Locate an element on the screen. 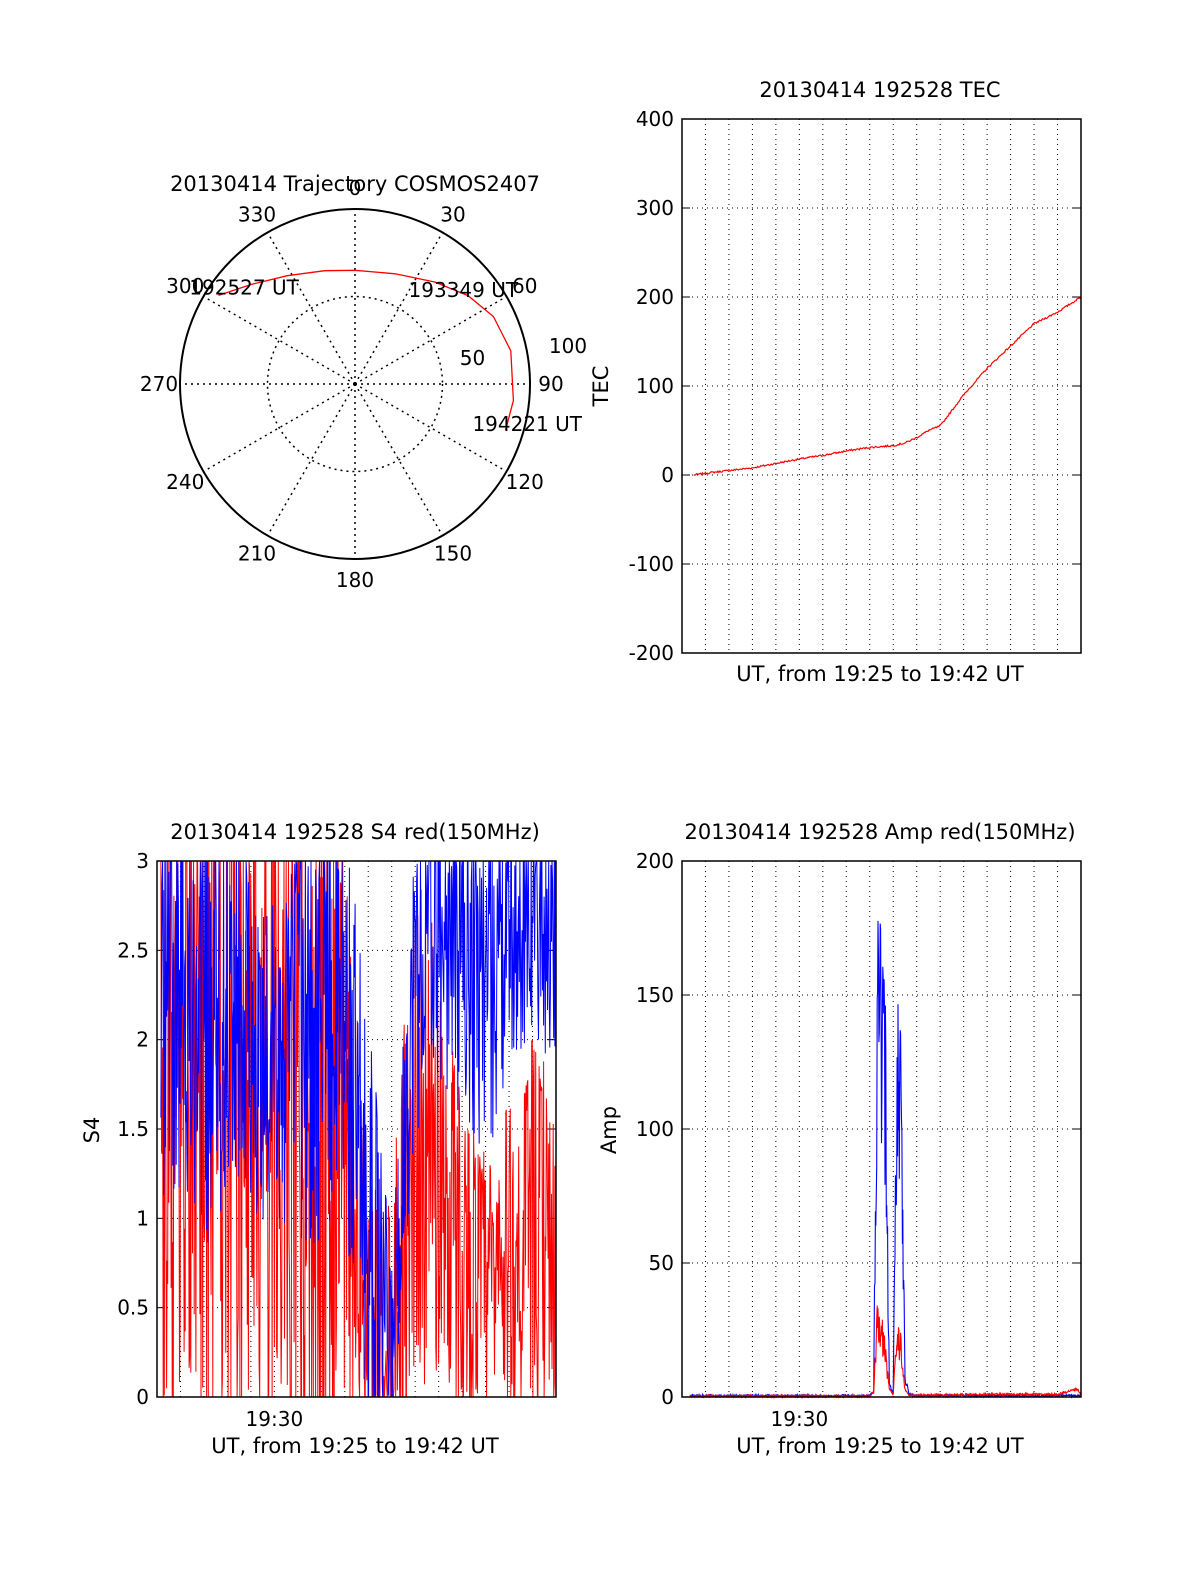  s4-ylabel: S4 is located at coordinates (92, 1130).